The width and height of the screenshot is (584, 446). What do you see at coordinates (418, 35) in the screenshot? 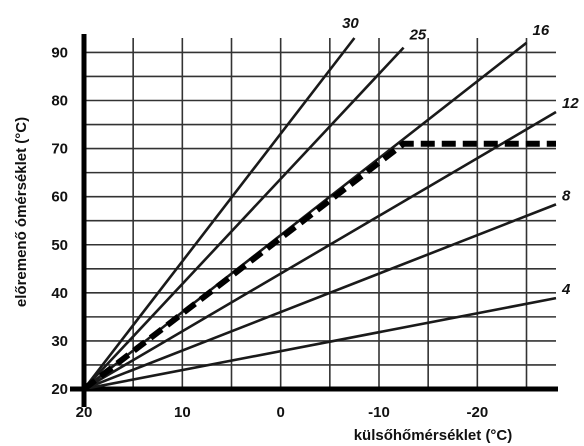
I see `curve-label: 25` at bounding box center [418, 35].